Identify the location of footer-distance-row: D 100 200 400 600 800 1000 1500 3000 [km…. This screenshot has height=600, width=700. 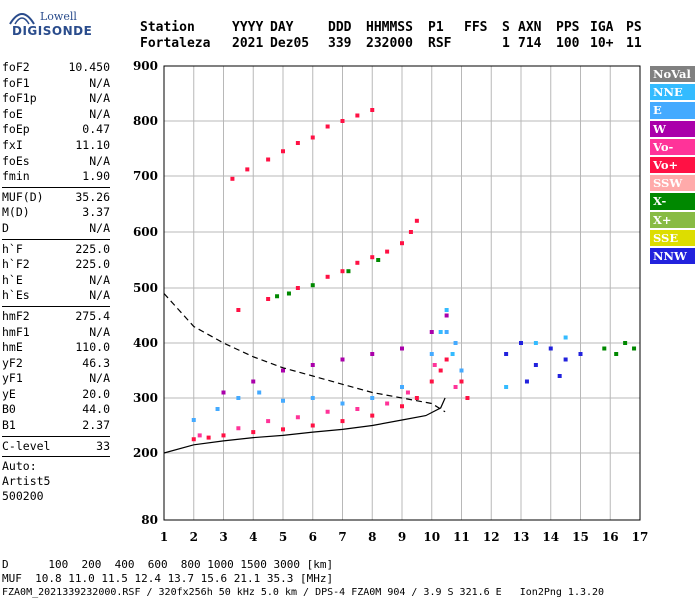
(168, 564).